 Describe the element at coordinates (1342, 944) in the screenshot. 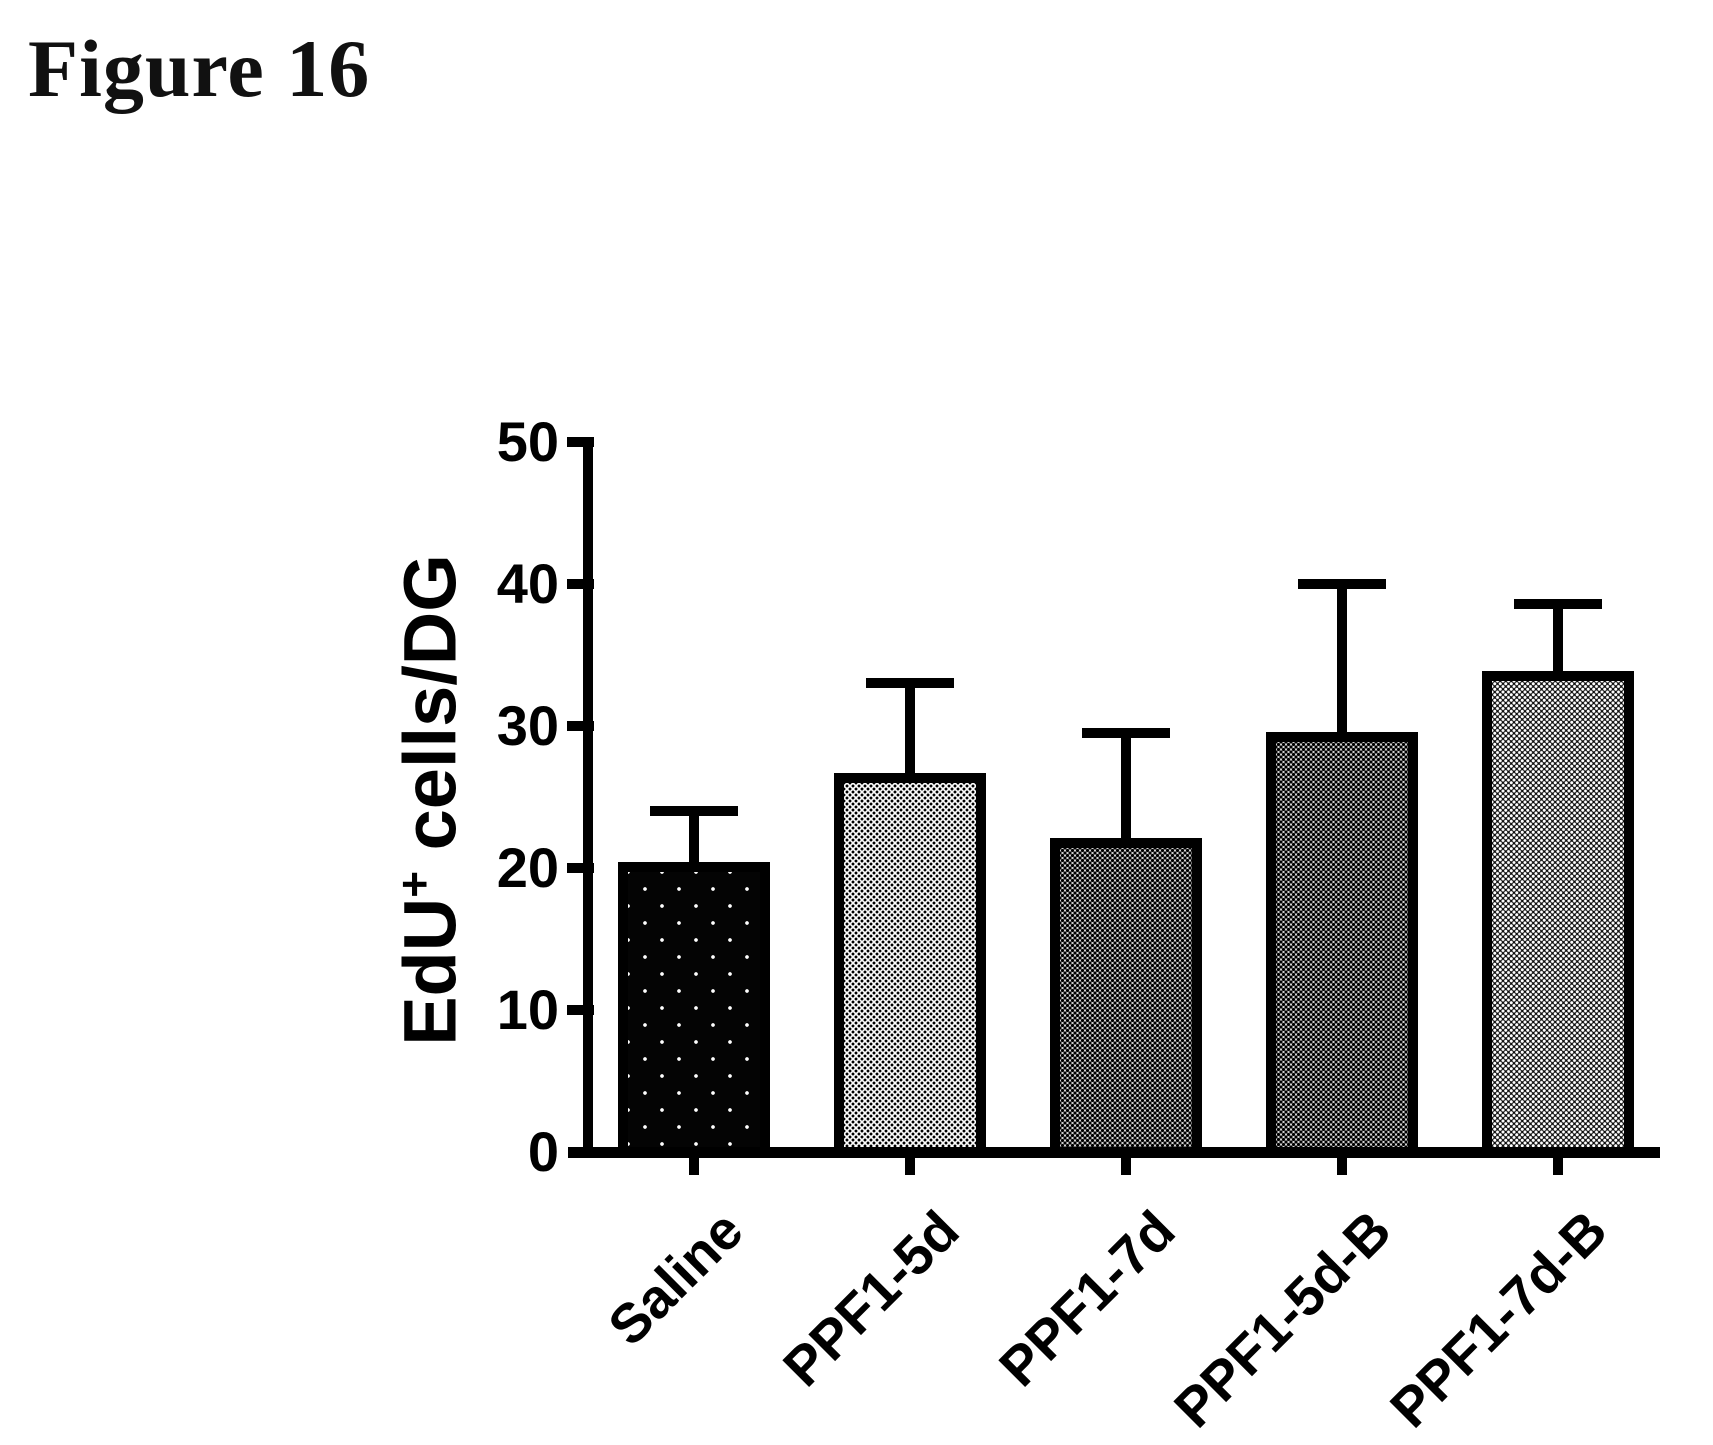

I see `bar-ppf1-5d-b` at that location.